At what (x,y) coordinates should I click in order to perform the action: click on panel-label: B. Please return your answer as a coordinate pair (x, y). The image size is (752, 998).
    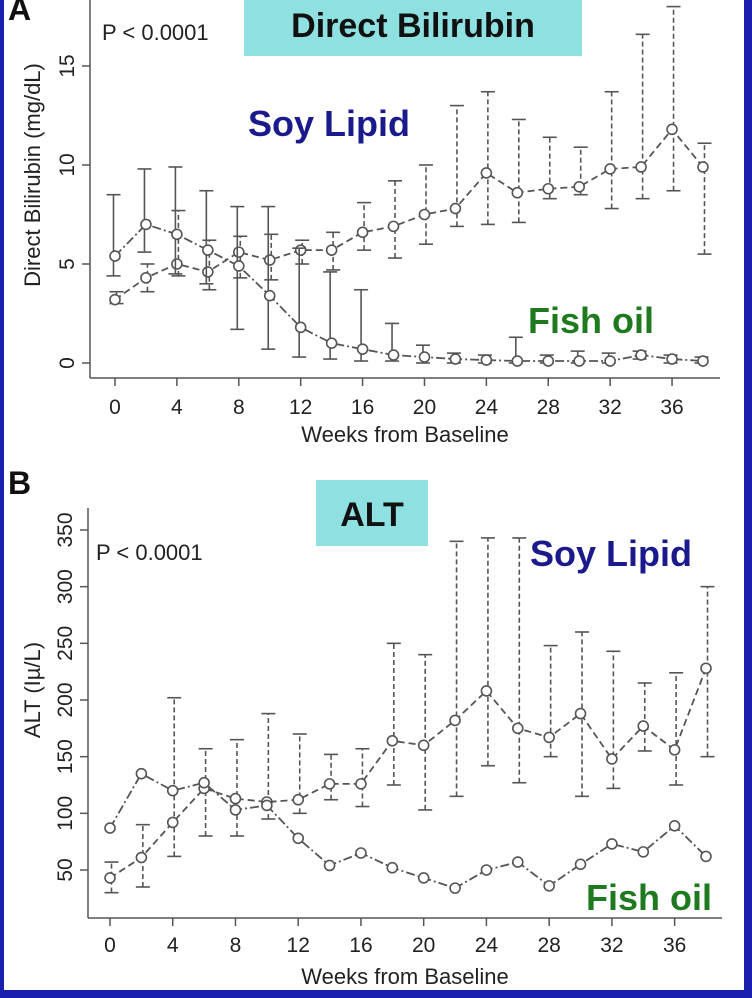
    Looking at the image, I should click on (19, 483).